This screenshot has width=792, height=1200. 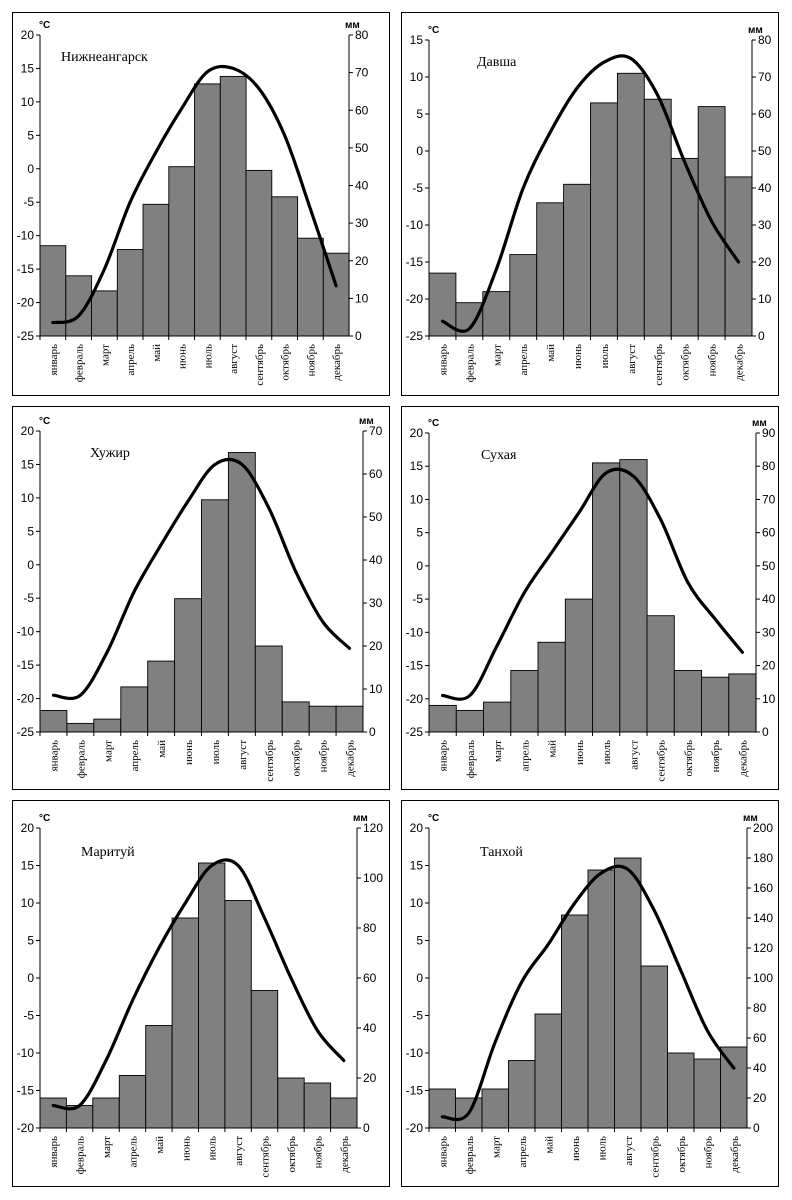 What do you see at coordinates (376, 689) in the screenshot?
I see `precip-tick-label: 10` at bounding box center [376, 689].